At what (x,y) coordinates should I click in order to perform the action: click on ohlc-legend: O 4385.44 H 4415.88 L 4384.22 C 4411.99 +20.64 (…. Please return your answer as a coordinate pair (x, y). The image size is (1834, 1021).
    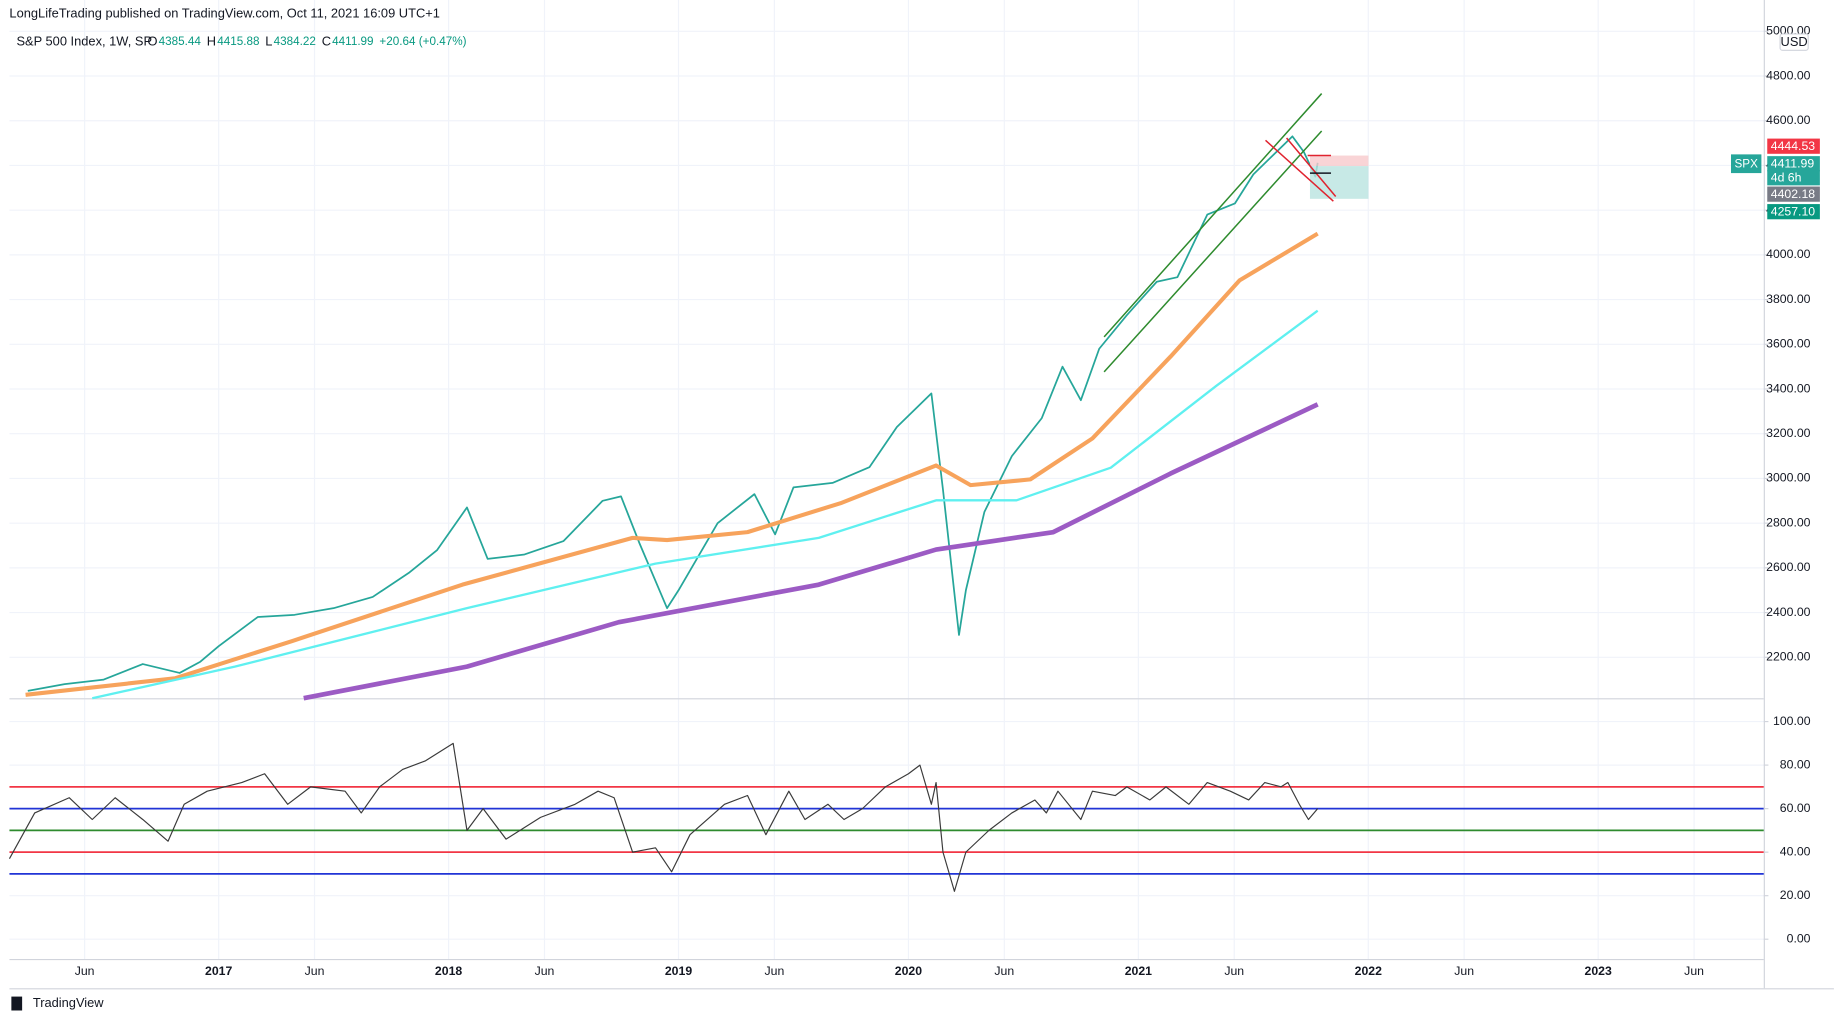
    Looking at the image, I should click on (306, 40).